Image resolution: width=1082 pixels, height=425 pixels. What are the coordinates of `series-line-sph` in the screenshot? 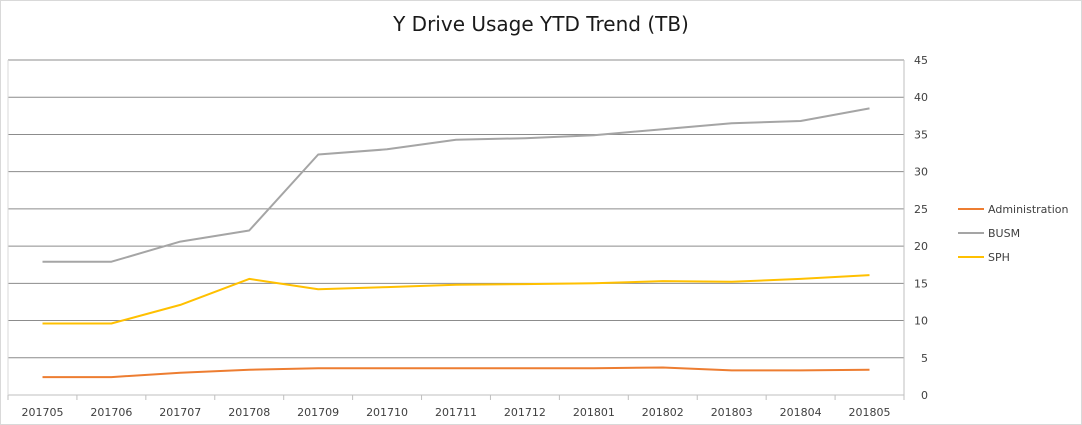 It's located at (456, 299).